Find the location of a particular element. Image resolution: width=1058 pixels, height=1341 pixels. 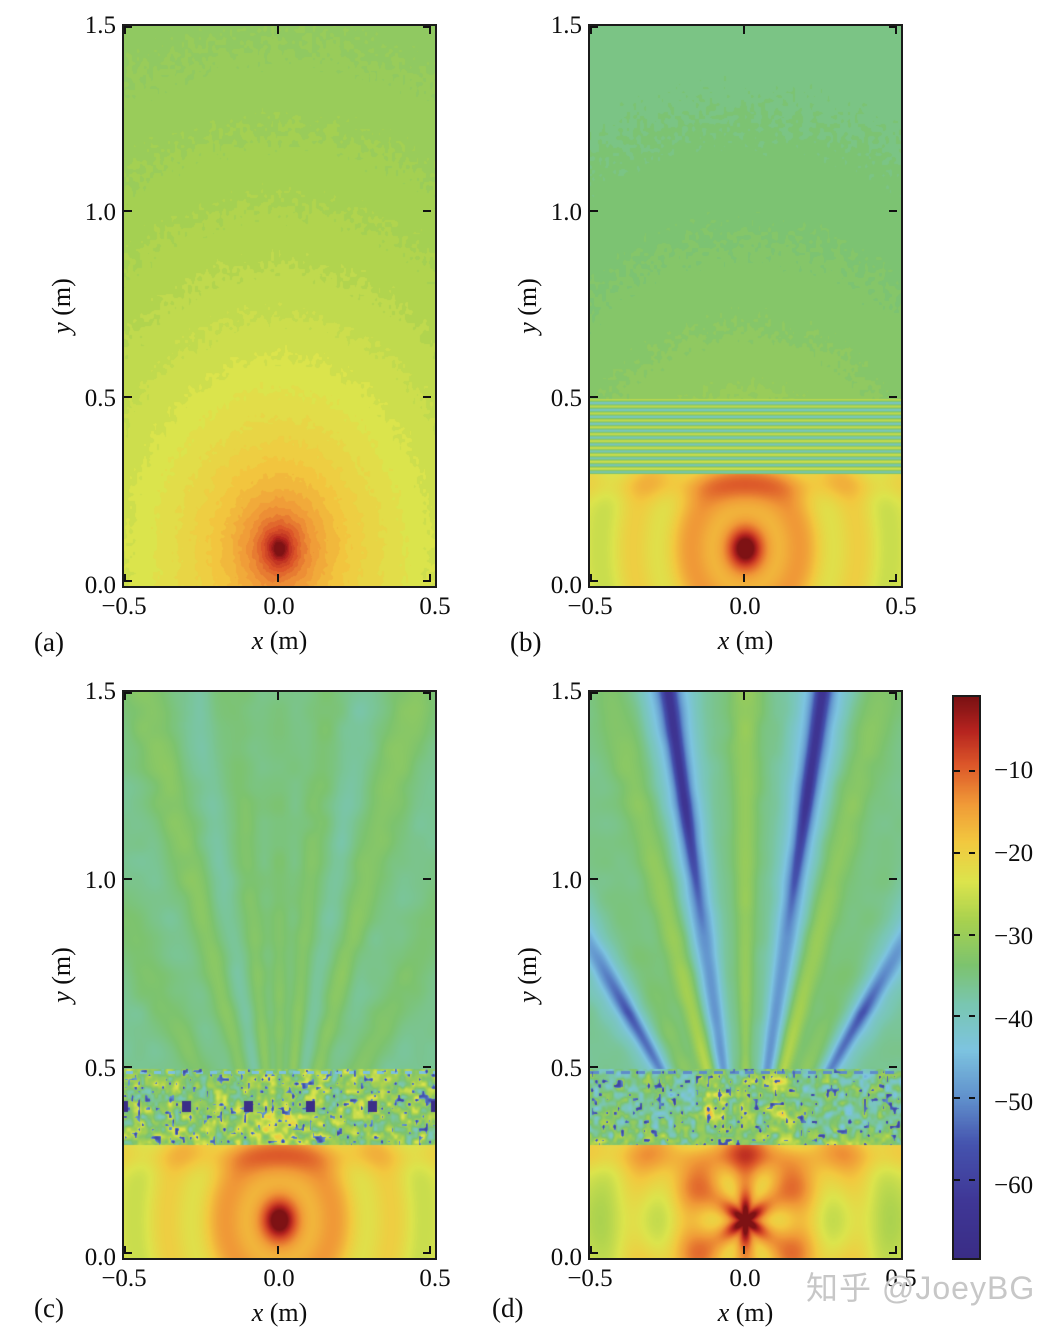

colorbar-tick-label: −30 is located at coordinates (1014, 936).